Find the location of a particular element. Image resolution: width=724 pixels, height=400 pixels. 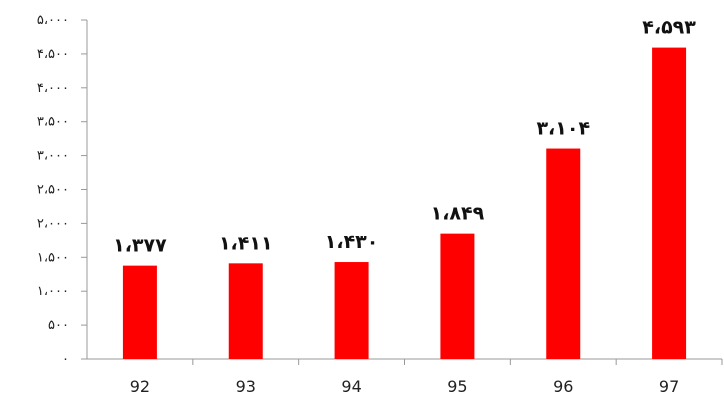

y-tick-label: ۴،۰۰۰ is located at coordinates (53, 88).